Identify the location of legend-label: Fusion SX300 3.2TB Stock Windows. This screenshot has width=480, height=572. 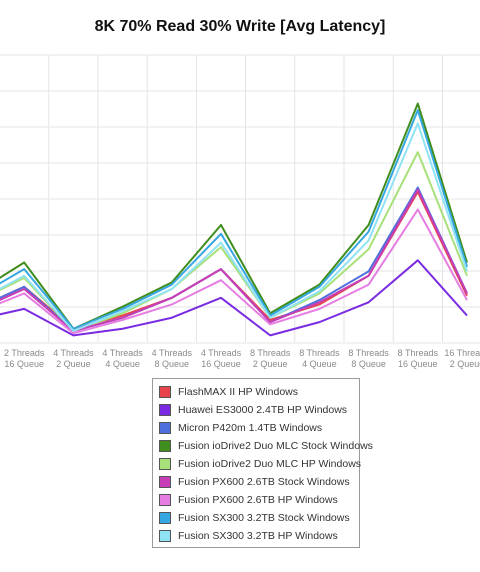
(264, 518).